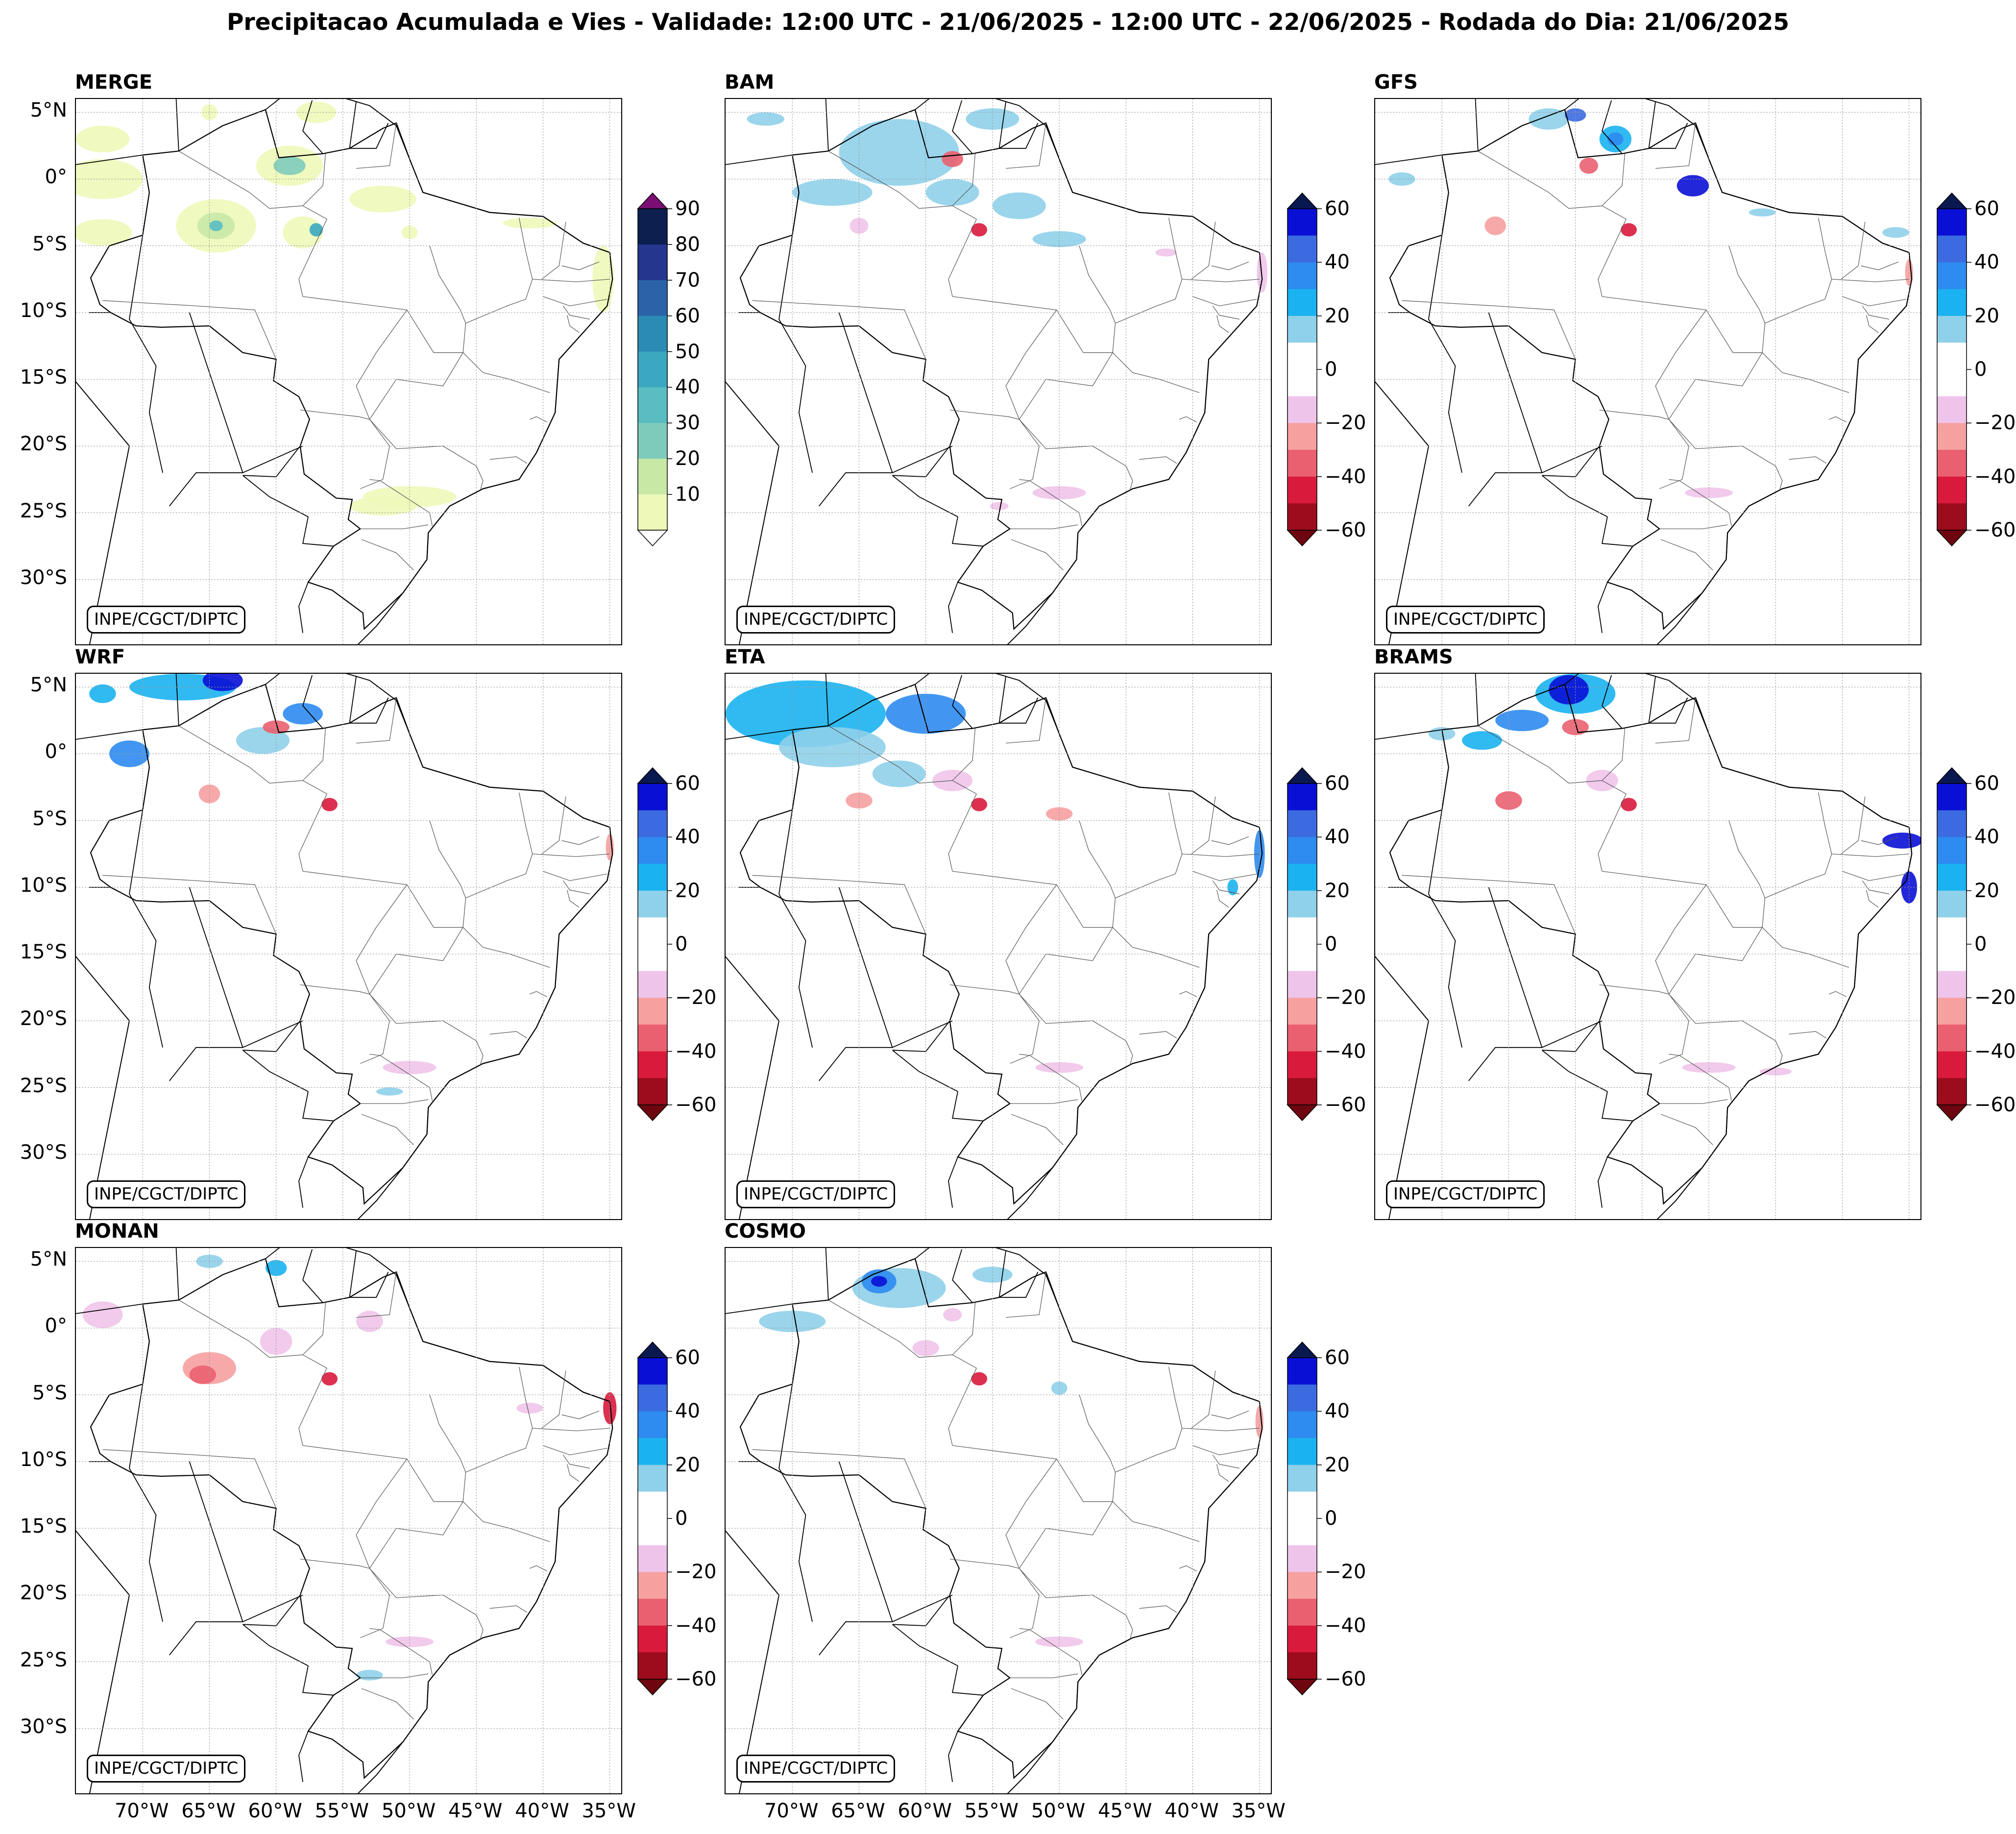 The image size is (2016, 1834). What do you see at coordinates (48, 685) in the screenshot?
I see `latitude-label: 5°N` at bounding box center [48, 685].